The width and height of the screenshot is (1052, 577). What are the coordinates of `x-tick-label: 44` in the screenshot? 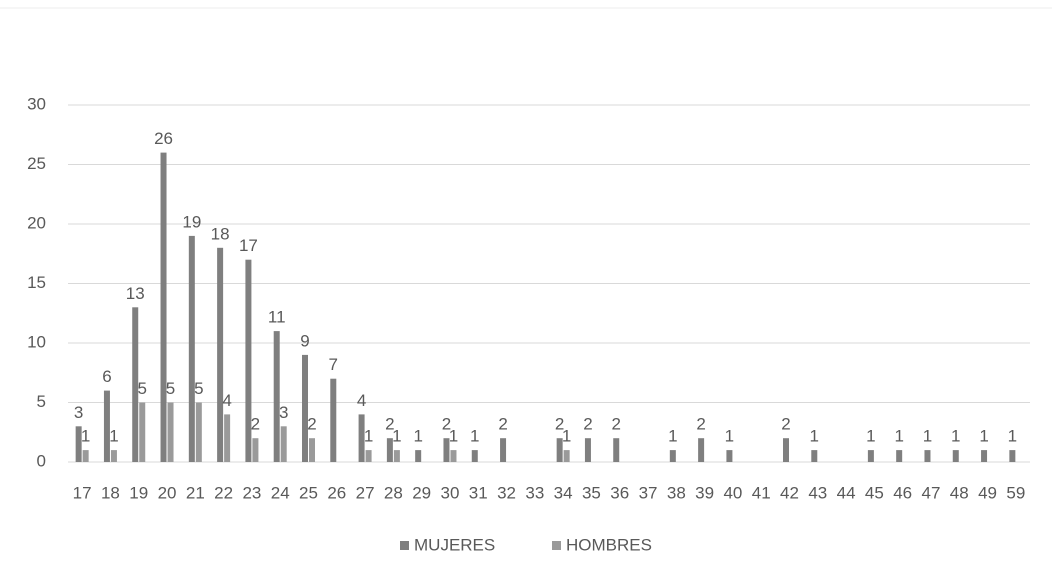 It's located at (846, 492).